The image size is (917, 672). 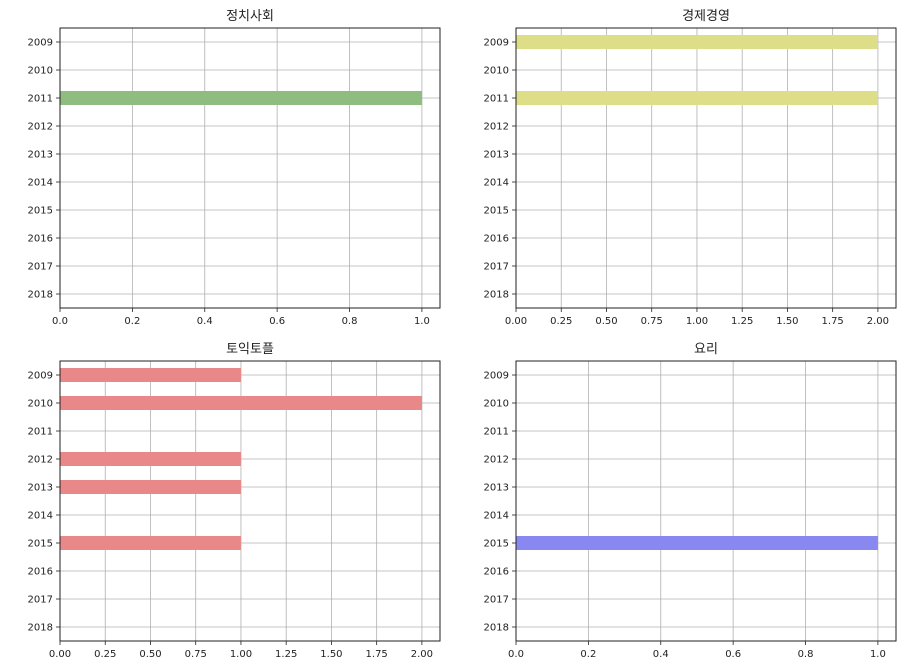 I want to click on bar-2012, so click(x=150, y=459).